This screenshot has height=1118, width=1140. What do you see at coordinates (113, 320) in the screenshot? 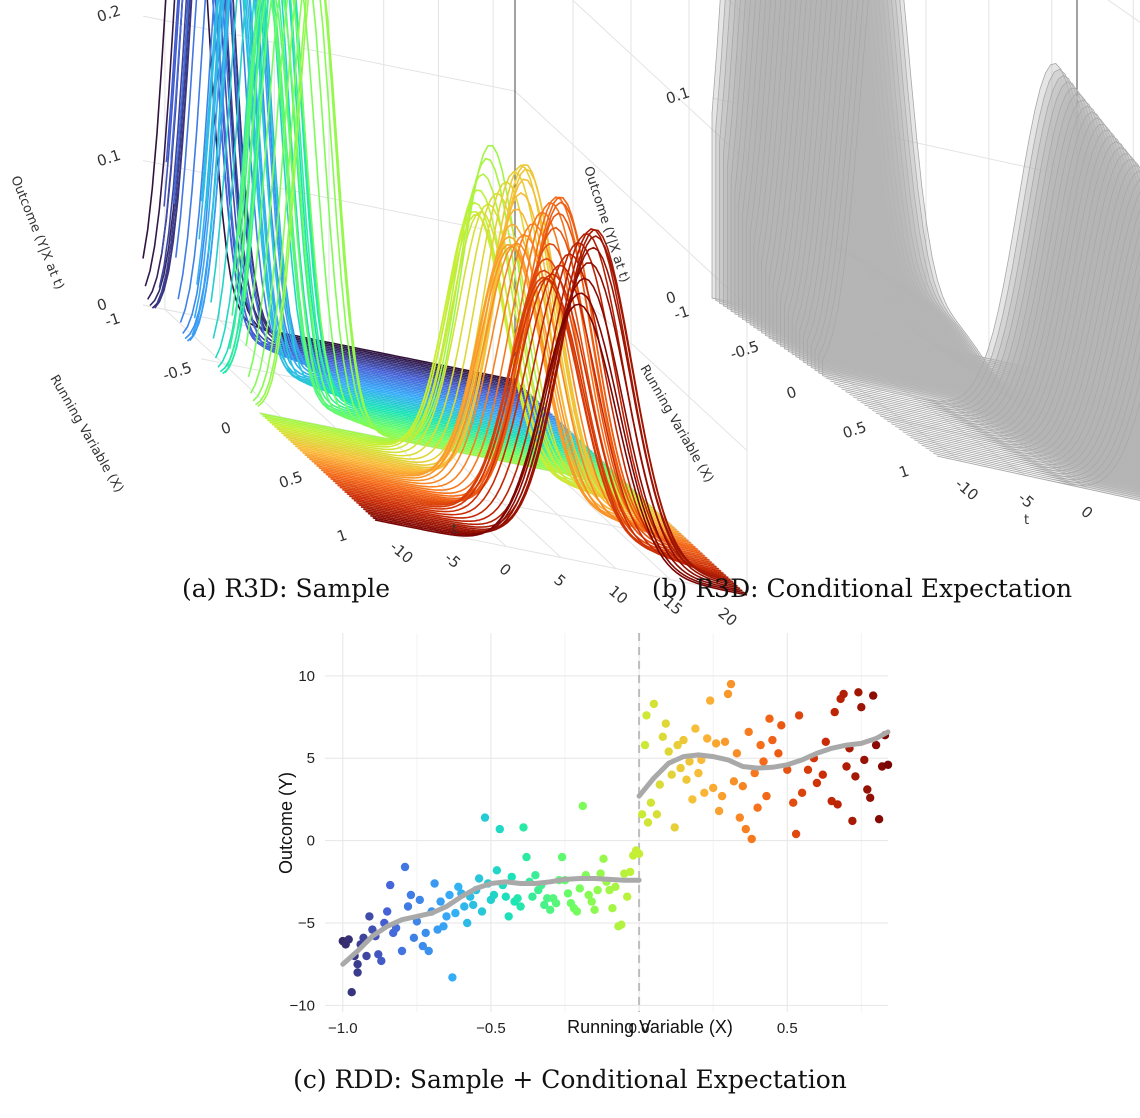
I see `panel-a-x-tick: -1` at bounding box center [113, 320].